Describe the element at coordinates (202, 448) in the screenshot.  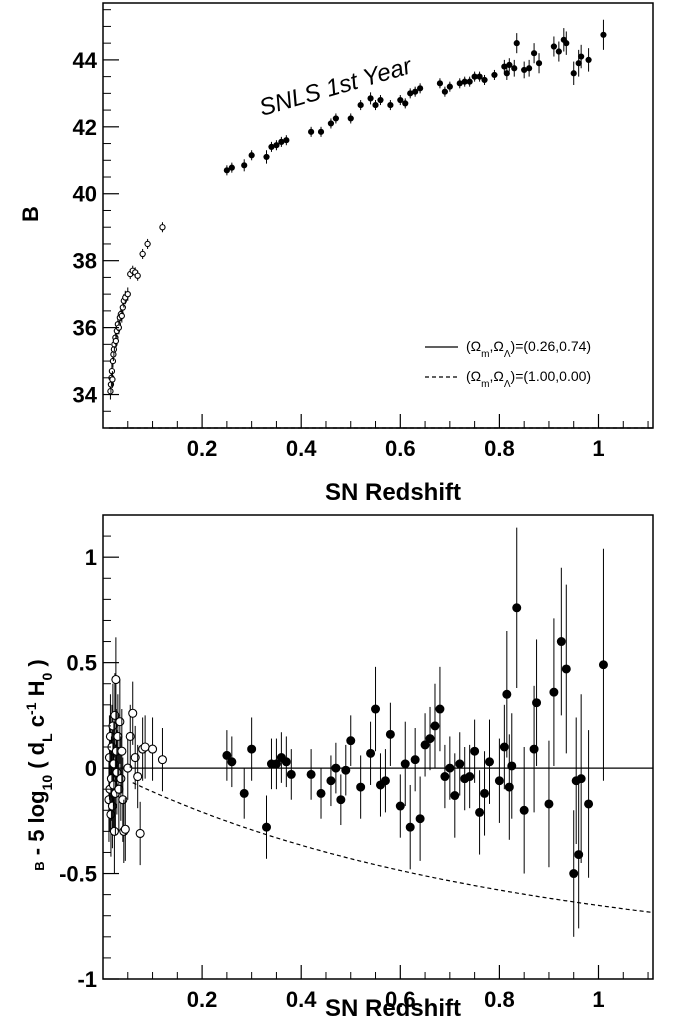
I see `top-x-tick-label: 0.2` at that location.